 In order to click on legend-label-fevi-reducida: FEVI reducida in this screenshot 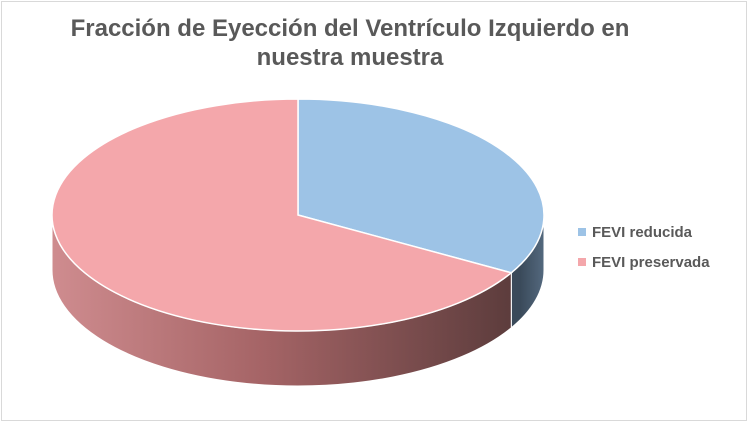, I will do `click(642, 232)`.